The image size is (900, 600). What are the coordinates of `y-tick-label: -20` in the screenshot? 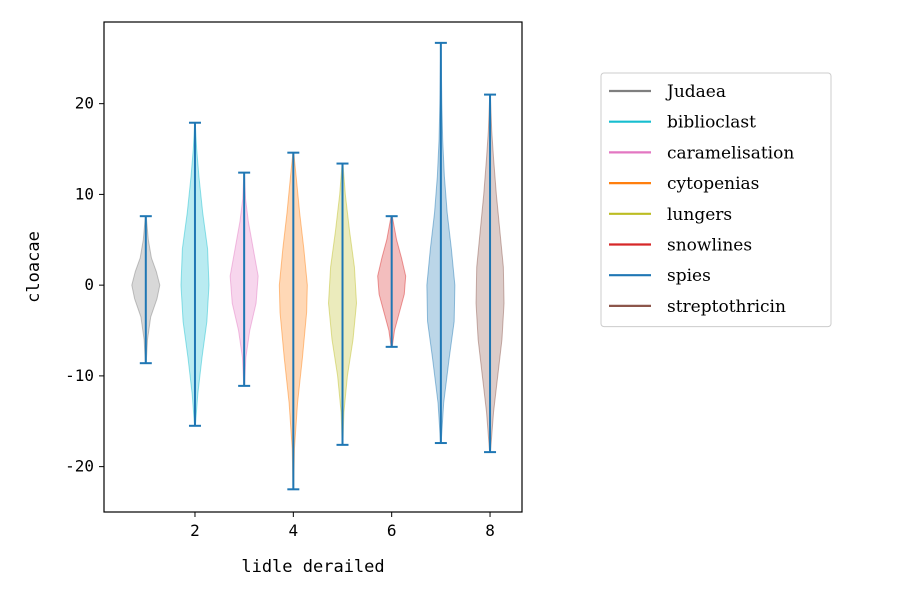 It's located at (79, 466).